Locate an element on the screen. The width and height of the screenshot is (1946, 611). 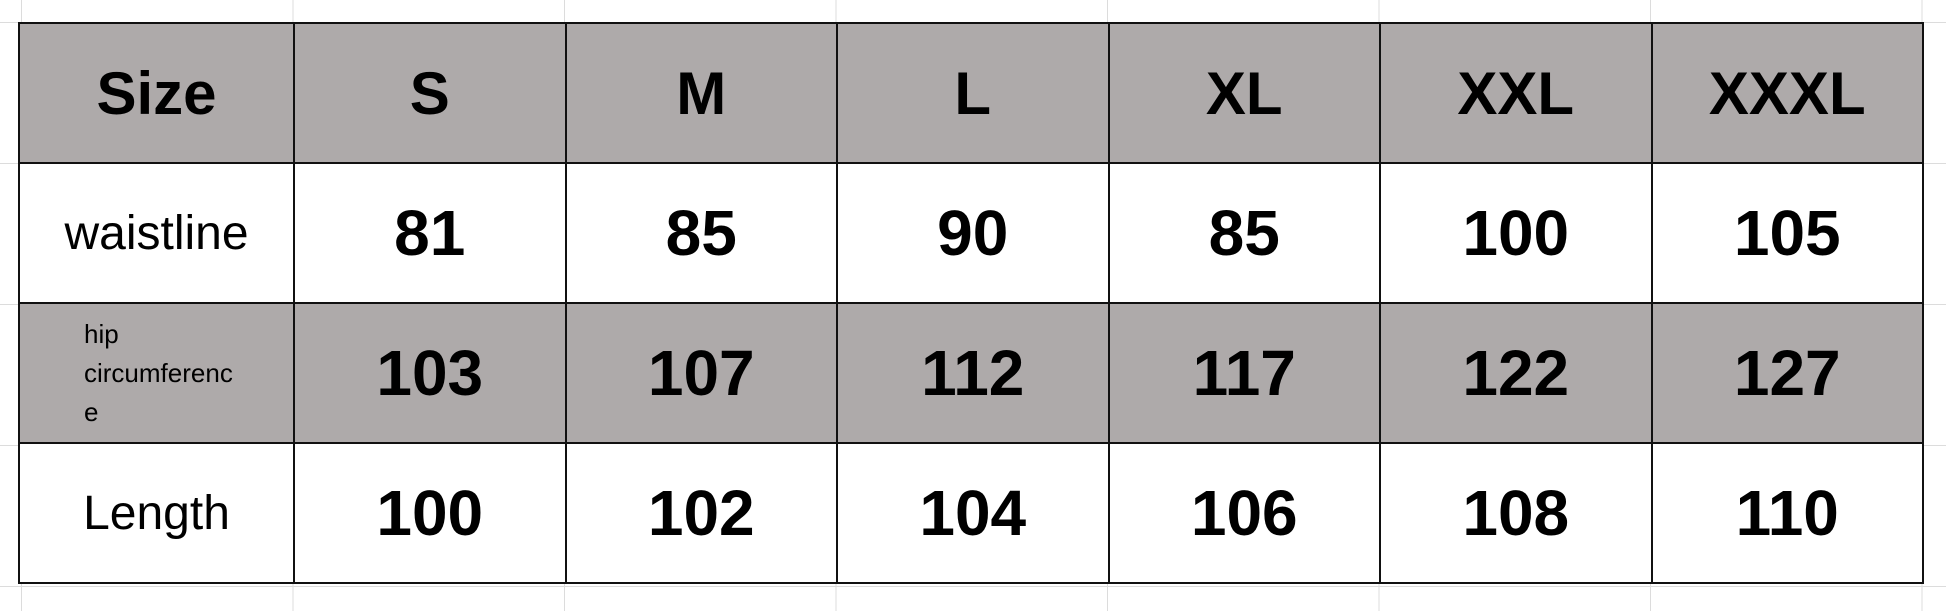
header-l: L is located at coordinates (973, 93).